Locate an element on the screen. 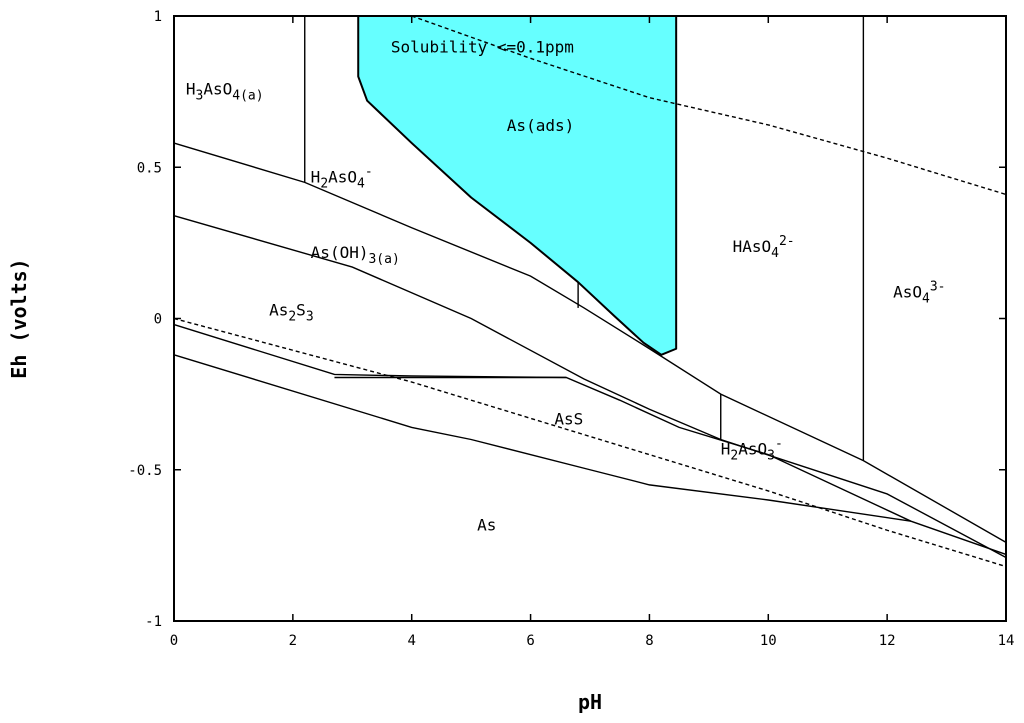  x-tick-label: 6 is located at coordinates (530, 641).